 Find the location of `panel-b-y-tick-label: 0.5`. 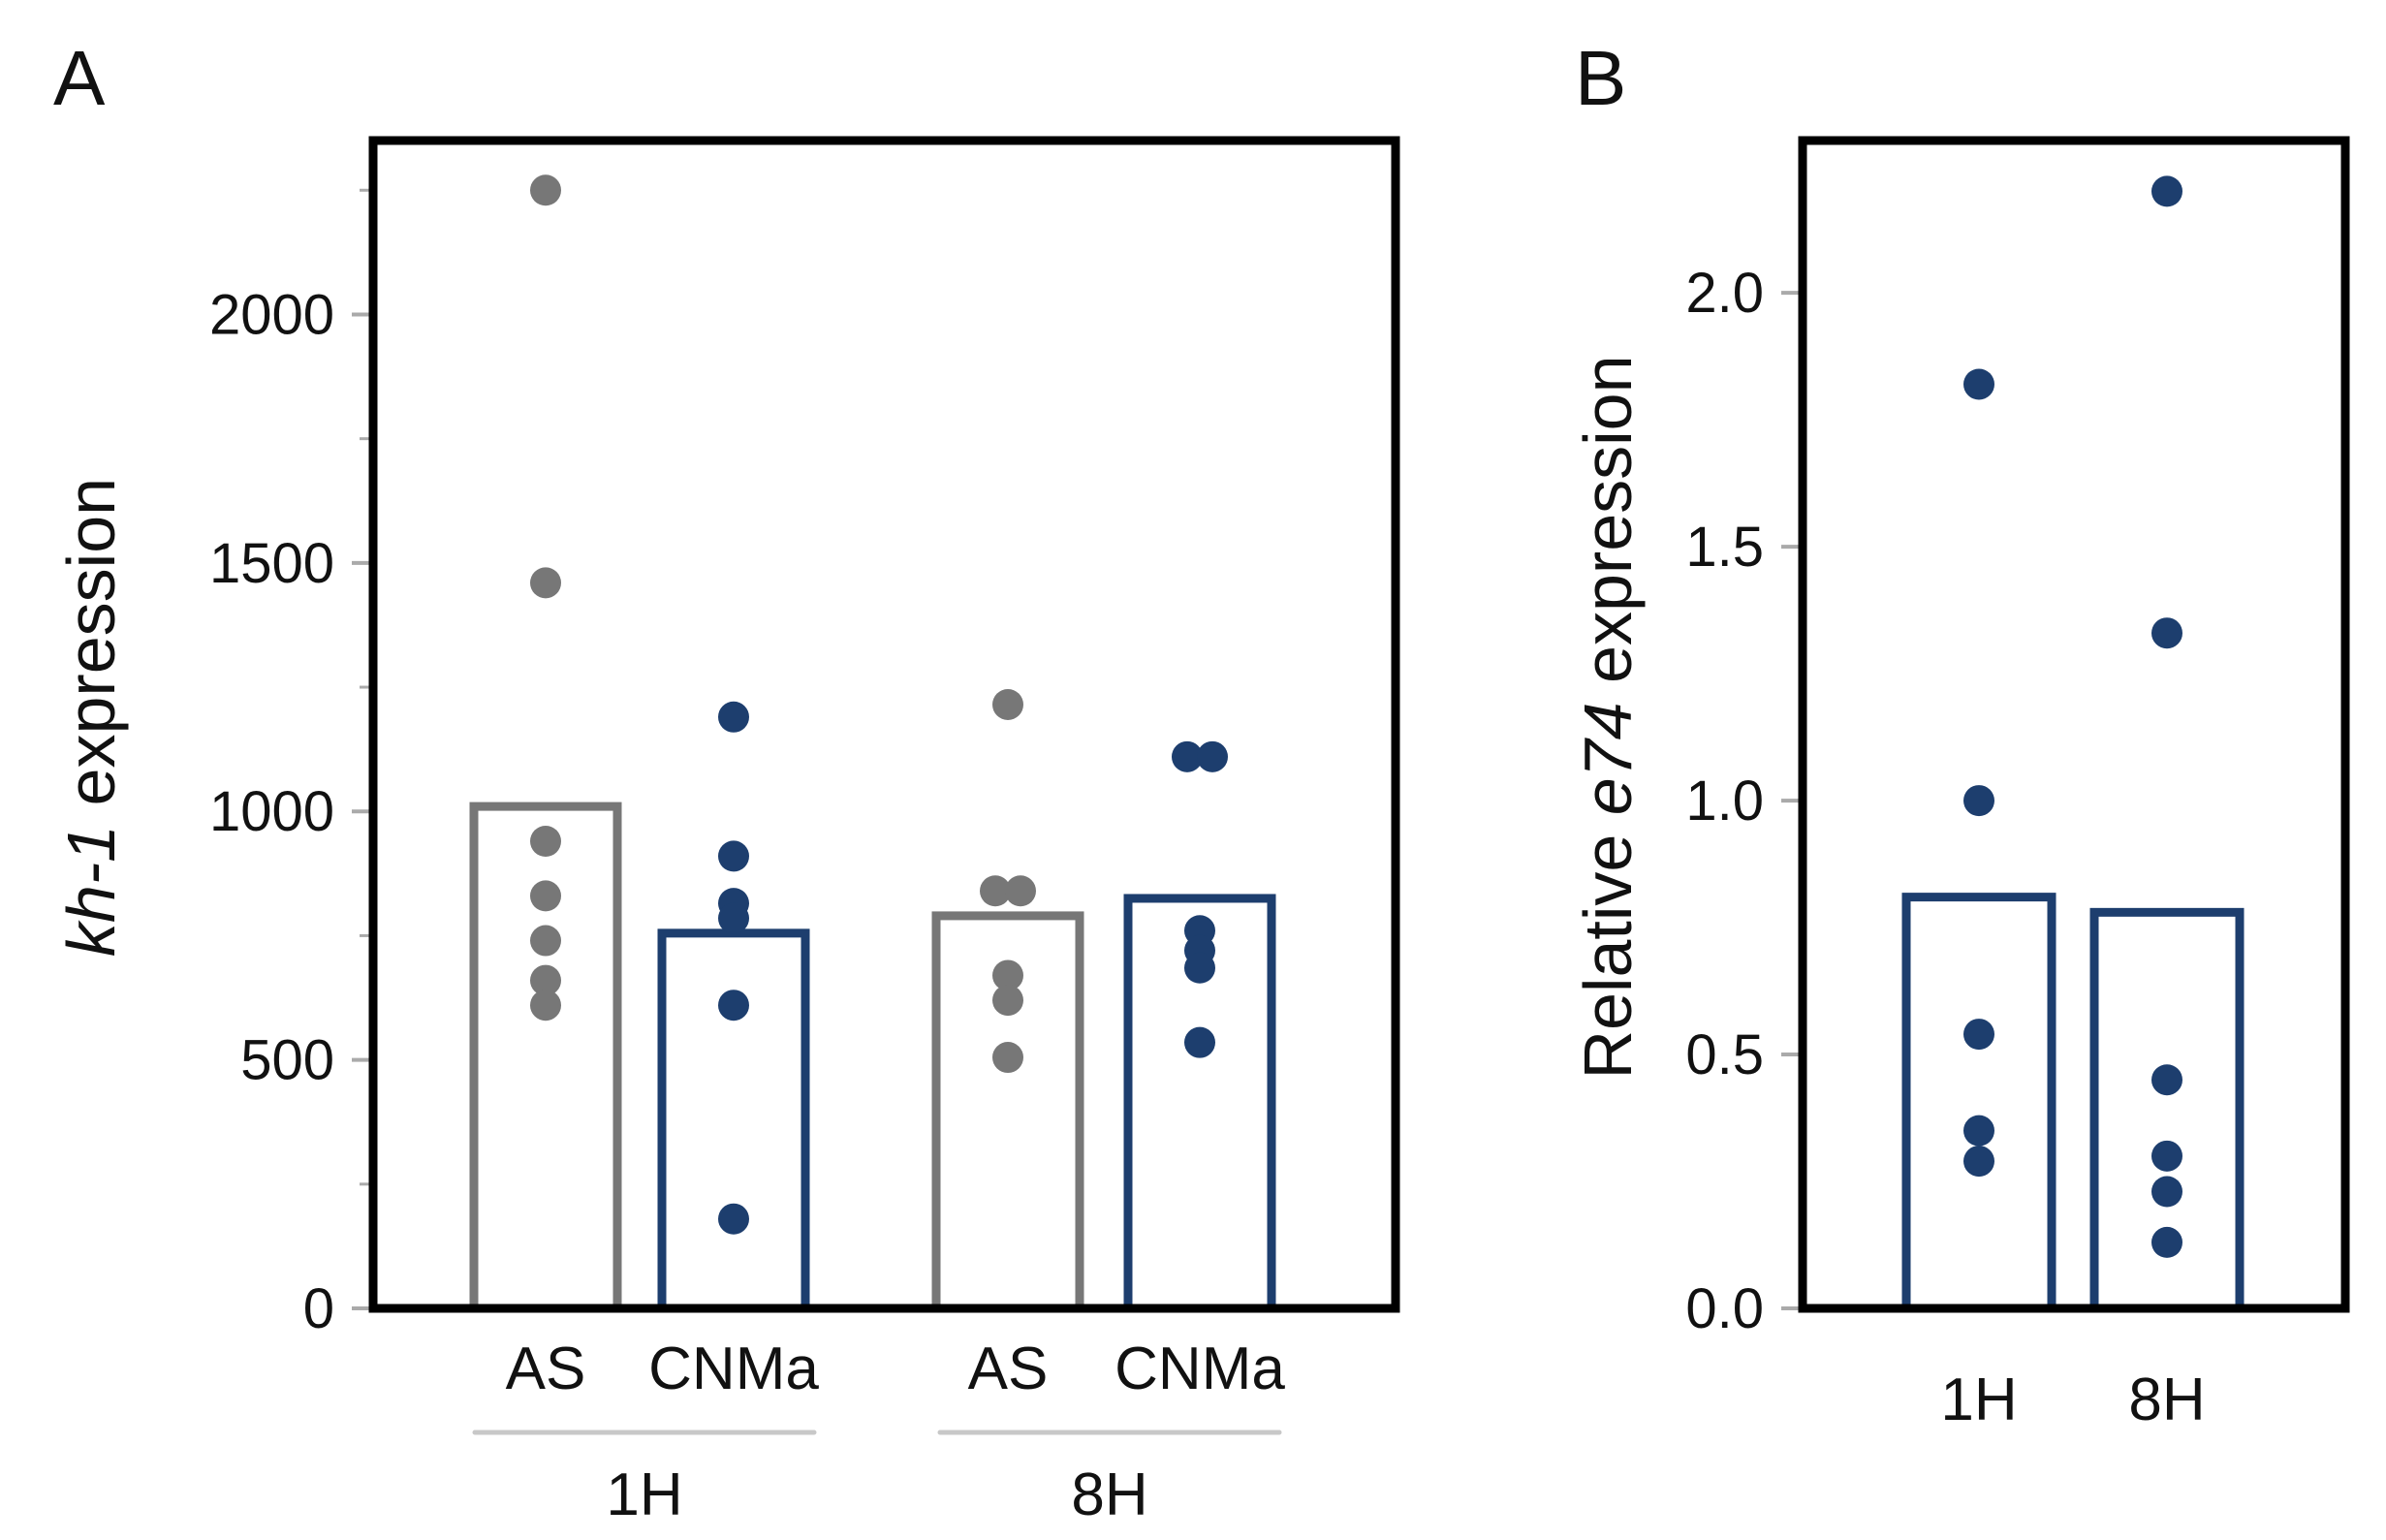

panel-b-y-tick-label: 0.5 is located at coordinates (1725, 1054).